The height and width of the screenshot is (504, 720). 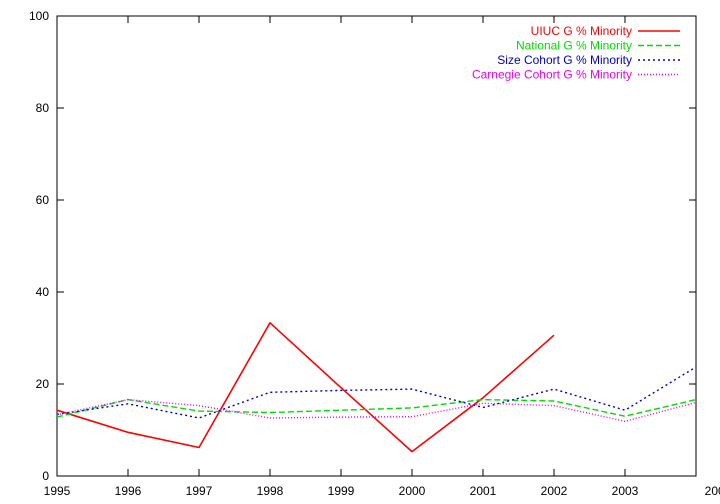 What do you see at coordinates (39, 246) in the screenshot?
I see `y-tick-labels: 0 20 40 60 80 100` at bounding box center [39, 246].